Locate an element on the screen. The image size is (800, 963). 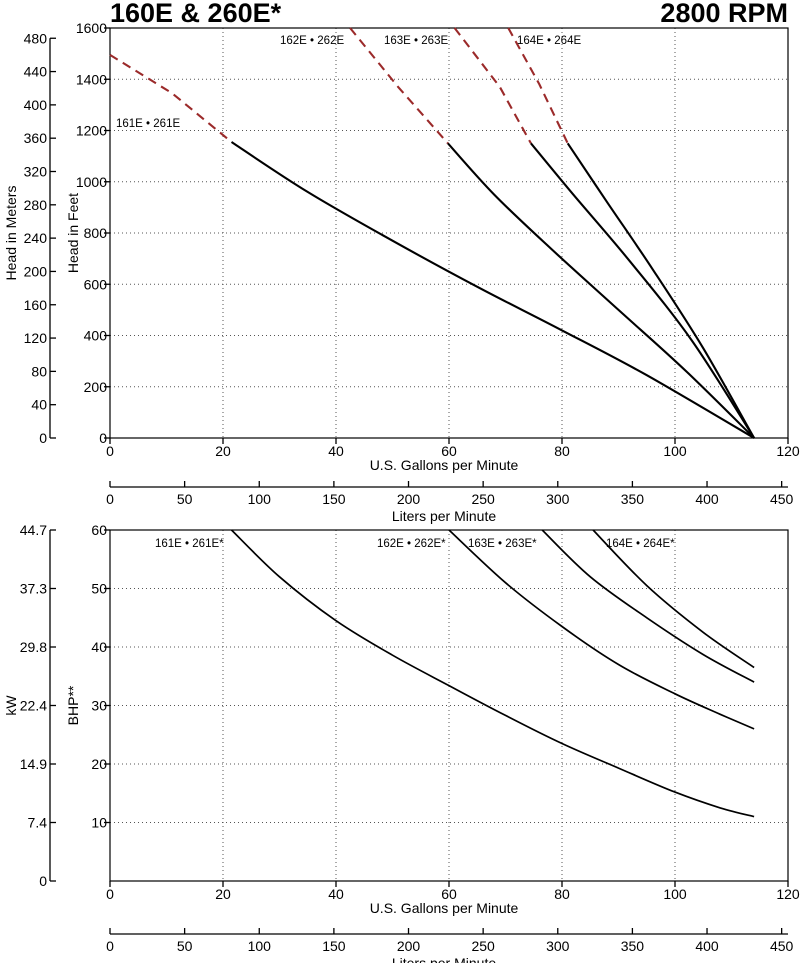
y-tick-label: 30 is located at coordinates (99, 706).